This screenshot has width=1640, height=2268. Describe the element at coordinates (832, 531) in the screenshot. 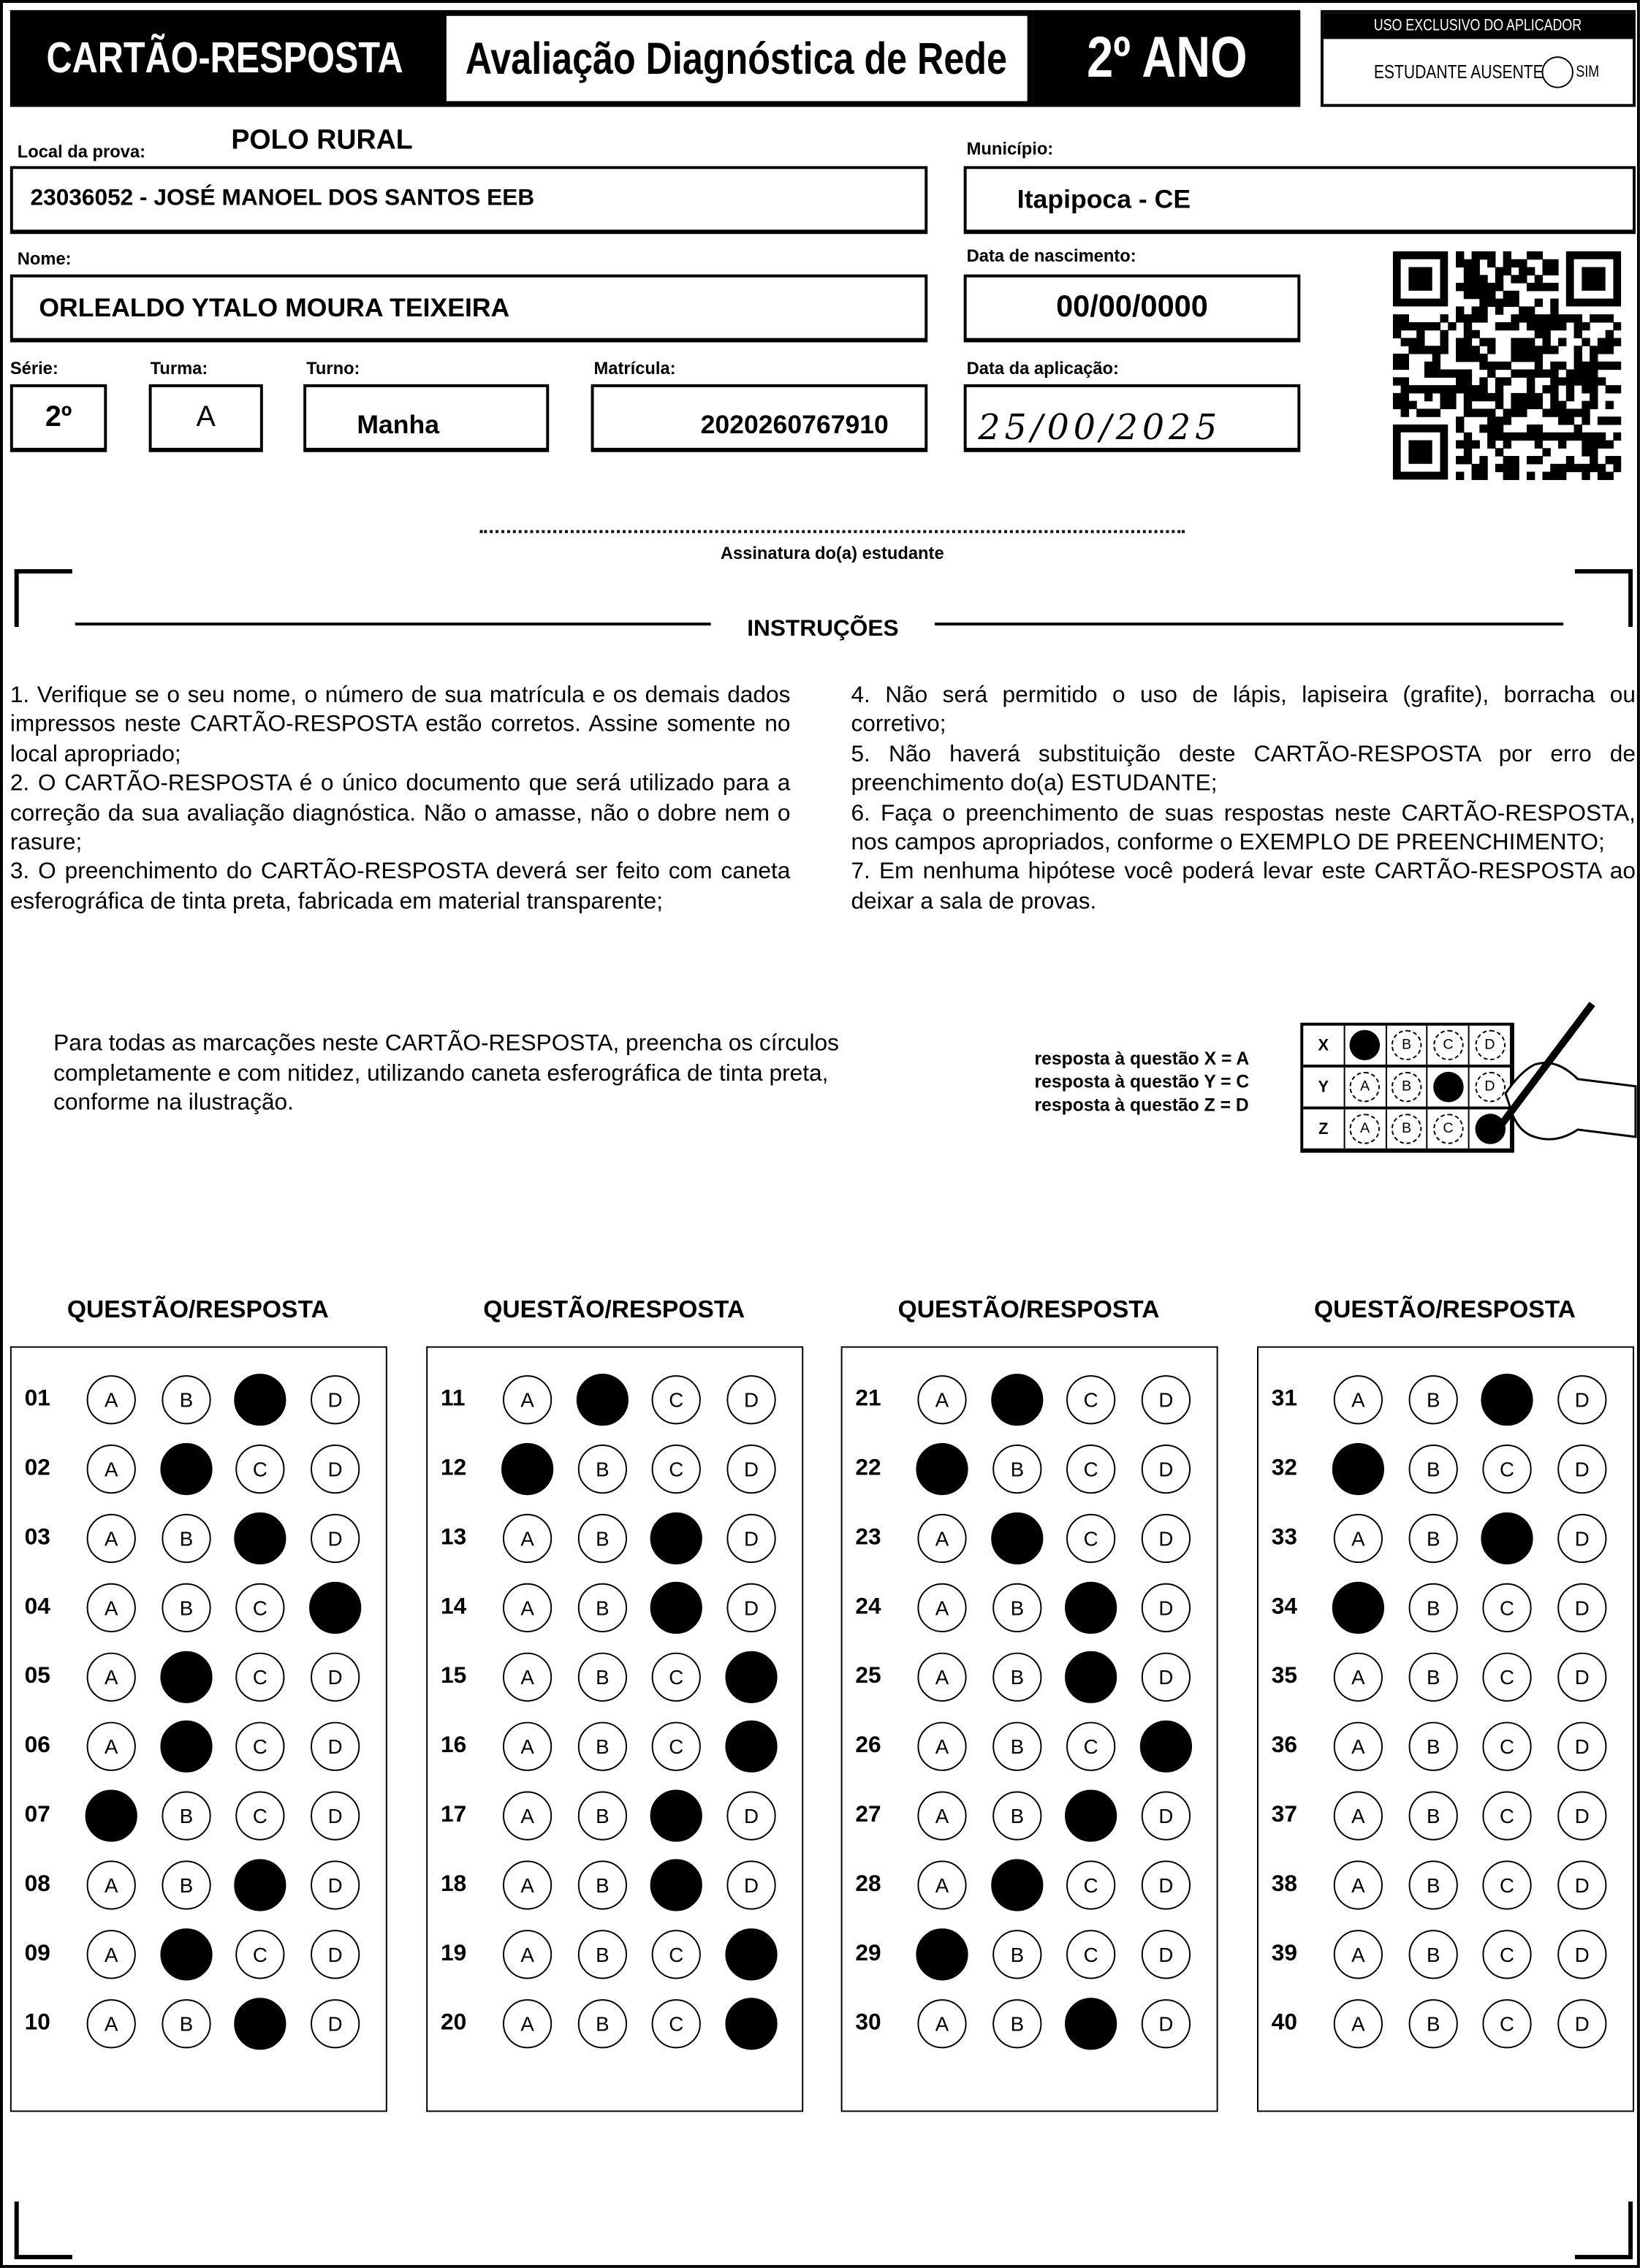

I see `signature-line` at that location.